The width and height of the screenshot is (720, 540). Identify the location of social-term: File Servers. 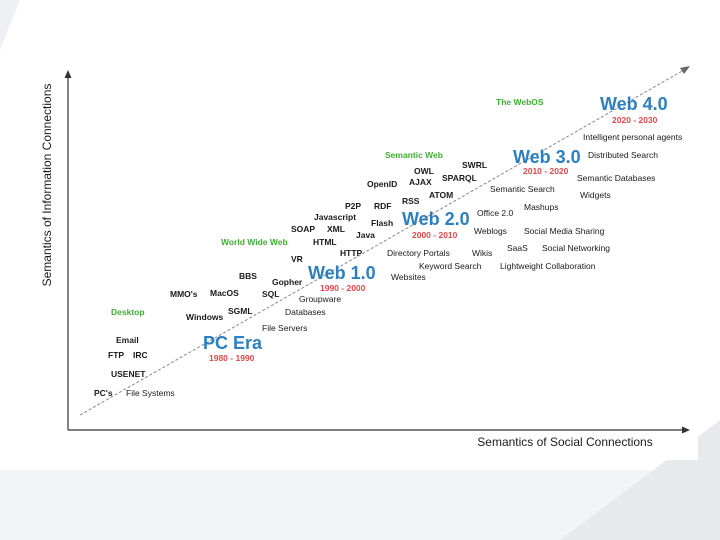
(284, 328).